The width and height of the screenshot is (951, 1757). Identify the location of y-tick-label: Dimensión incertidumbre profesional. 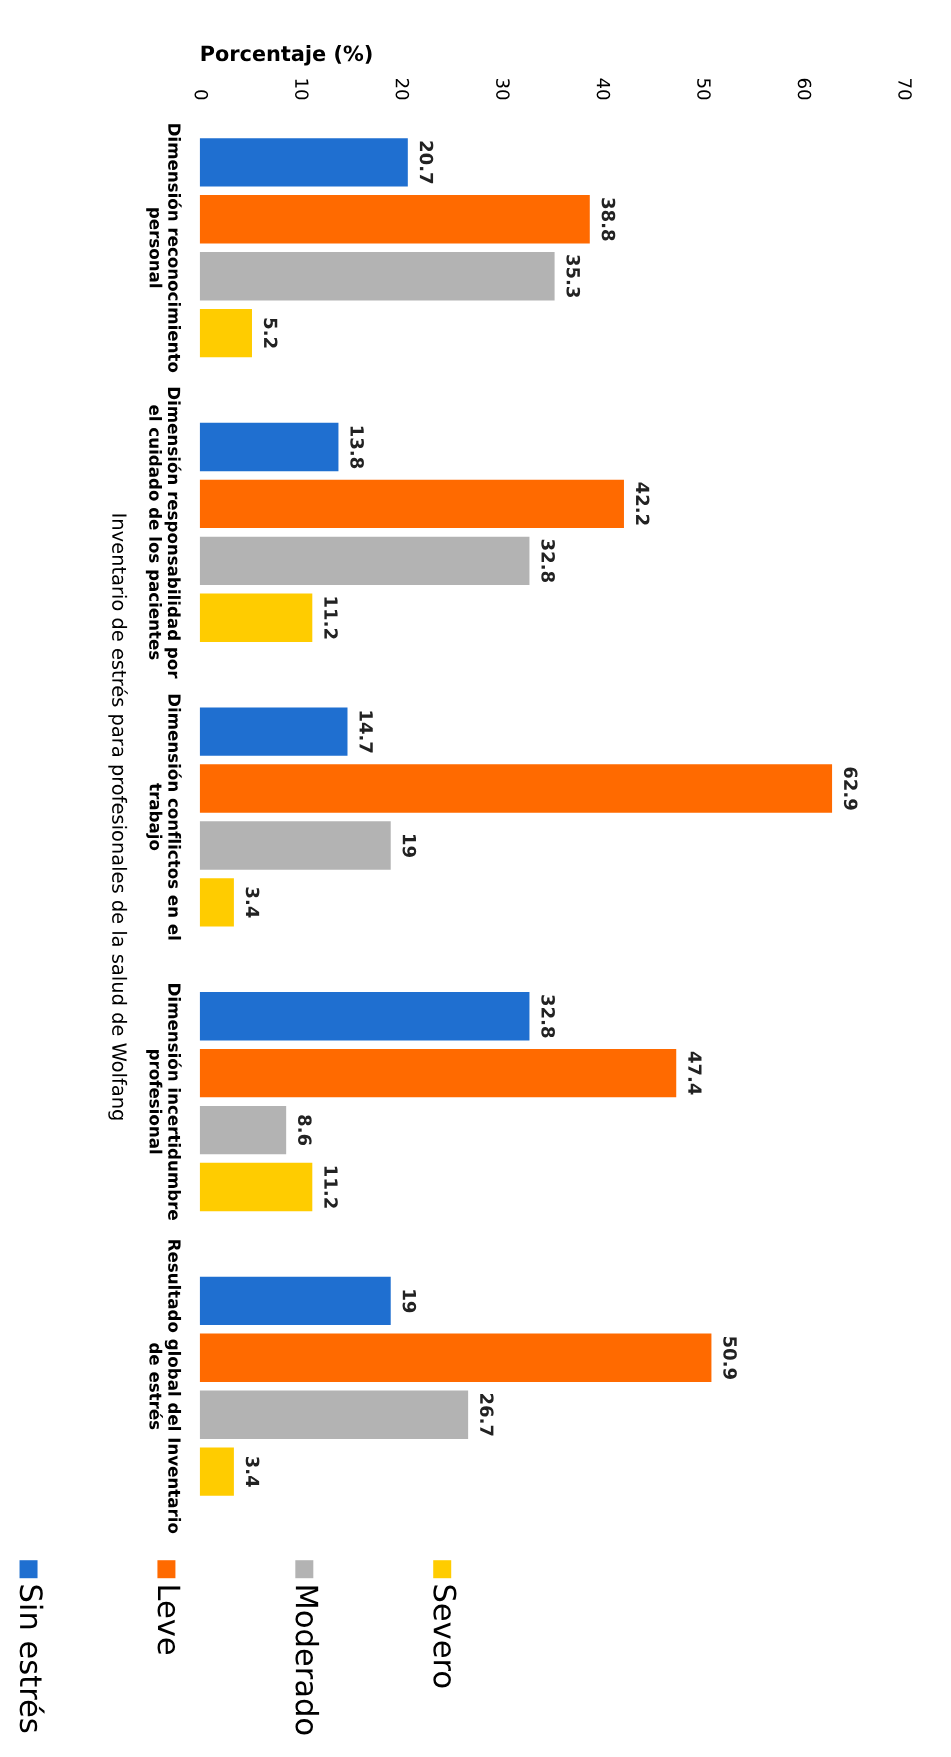
(164, 1102).